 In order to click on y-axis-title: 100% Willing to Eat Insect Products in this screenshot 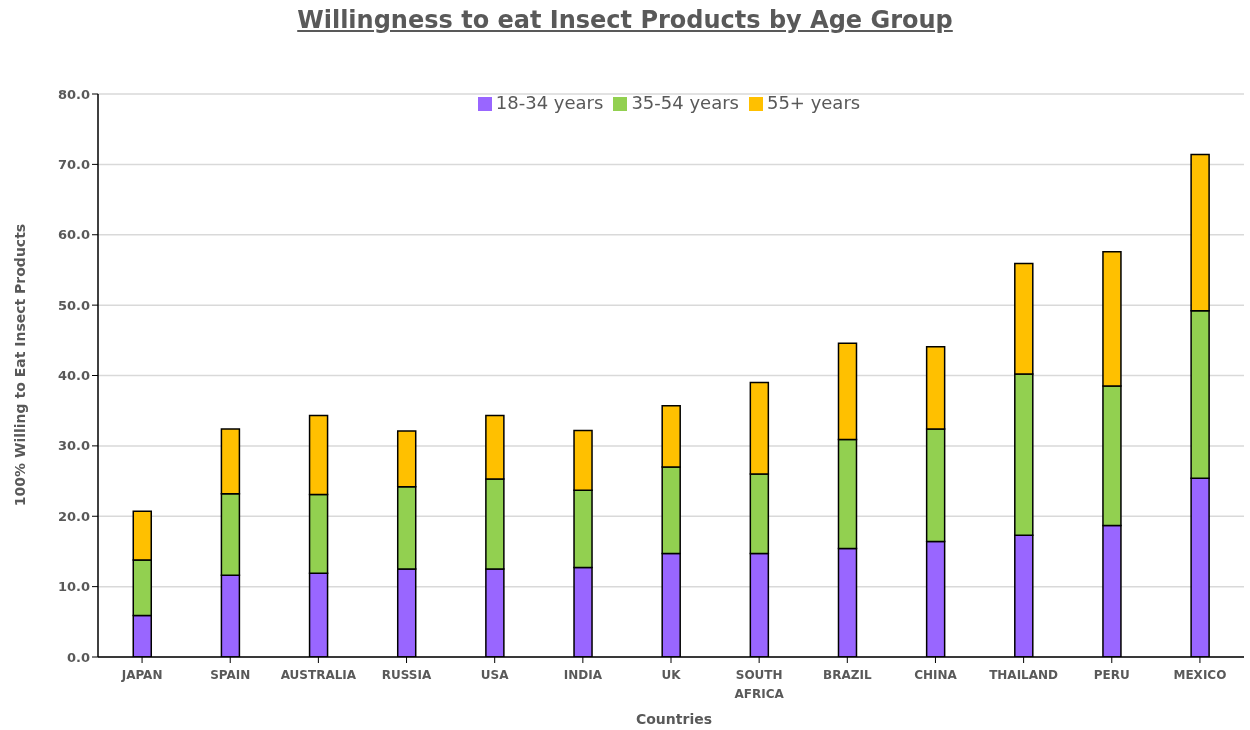, I will do `click(20, 365)`.